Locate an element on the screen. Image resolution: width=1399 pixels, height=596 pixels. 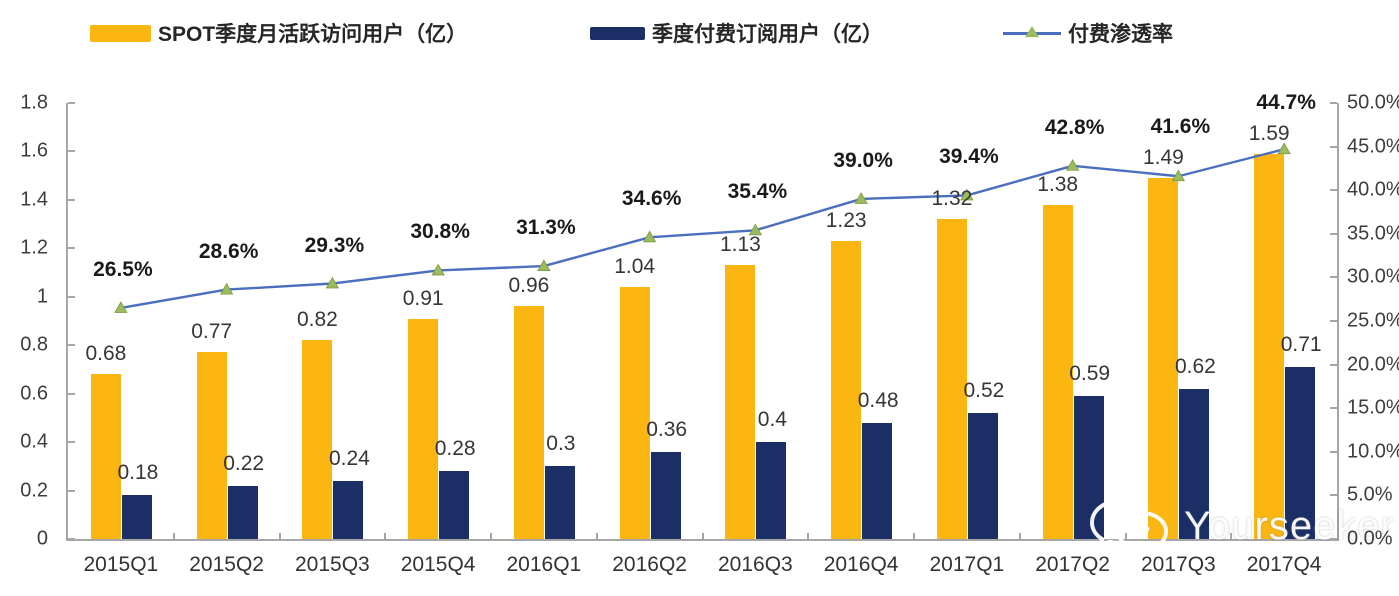
penetration-label: 44.7% is located at coordinates (1286, 102).